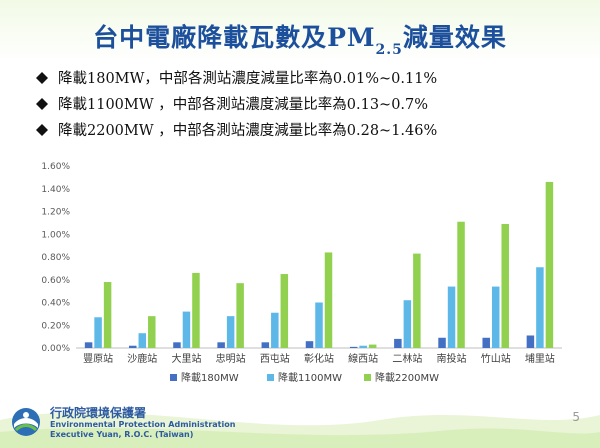 This screenshot has width=600, height=448. Describe the element at coordinates (234, 37) in the screenshot. I see `title-main: 台中電廠降載瓦數及PM` at that location.